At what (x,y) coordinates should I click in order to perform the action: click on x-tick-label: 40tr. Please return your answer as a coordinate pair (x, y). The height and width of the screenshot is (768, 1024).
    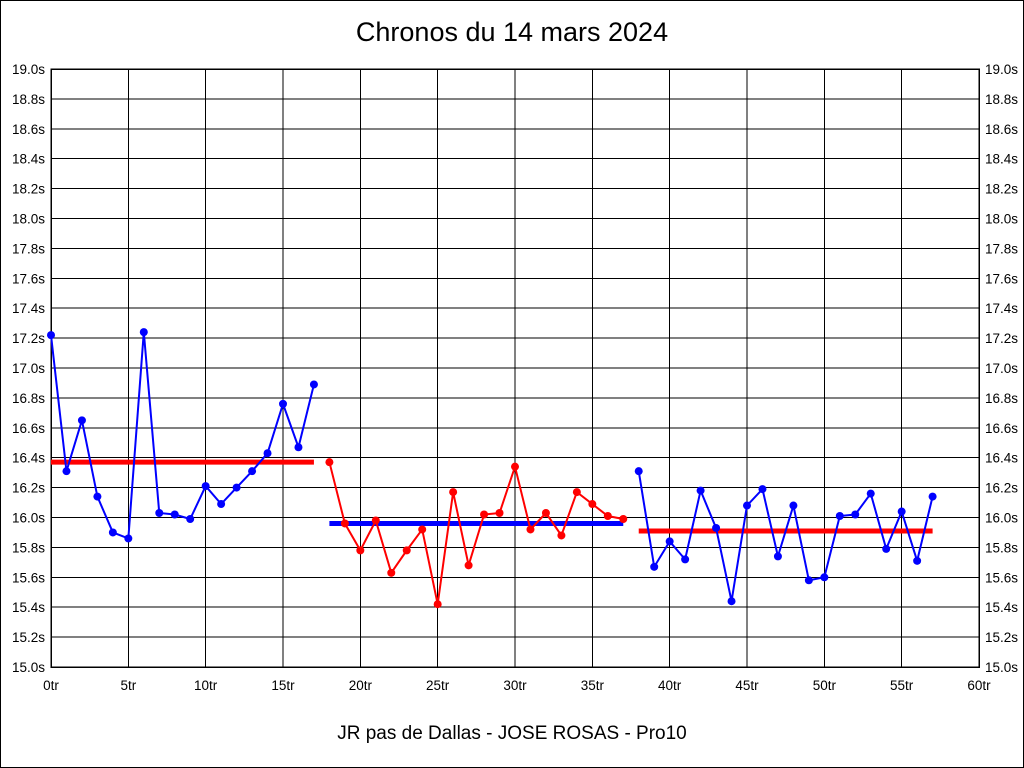
    Looking at the image, I should click on (670, 685).